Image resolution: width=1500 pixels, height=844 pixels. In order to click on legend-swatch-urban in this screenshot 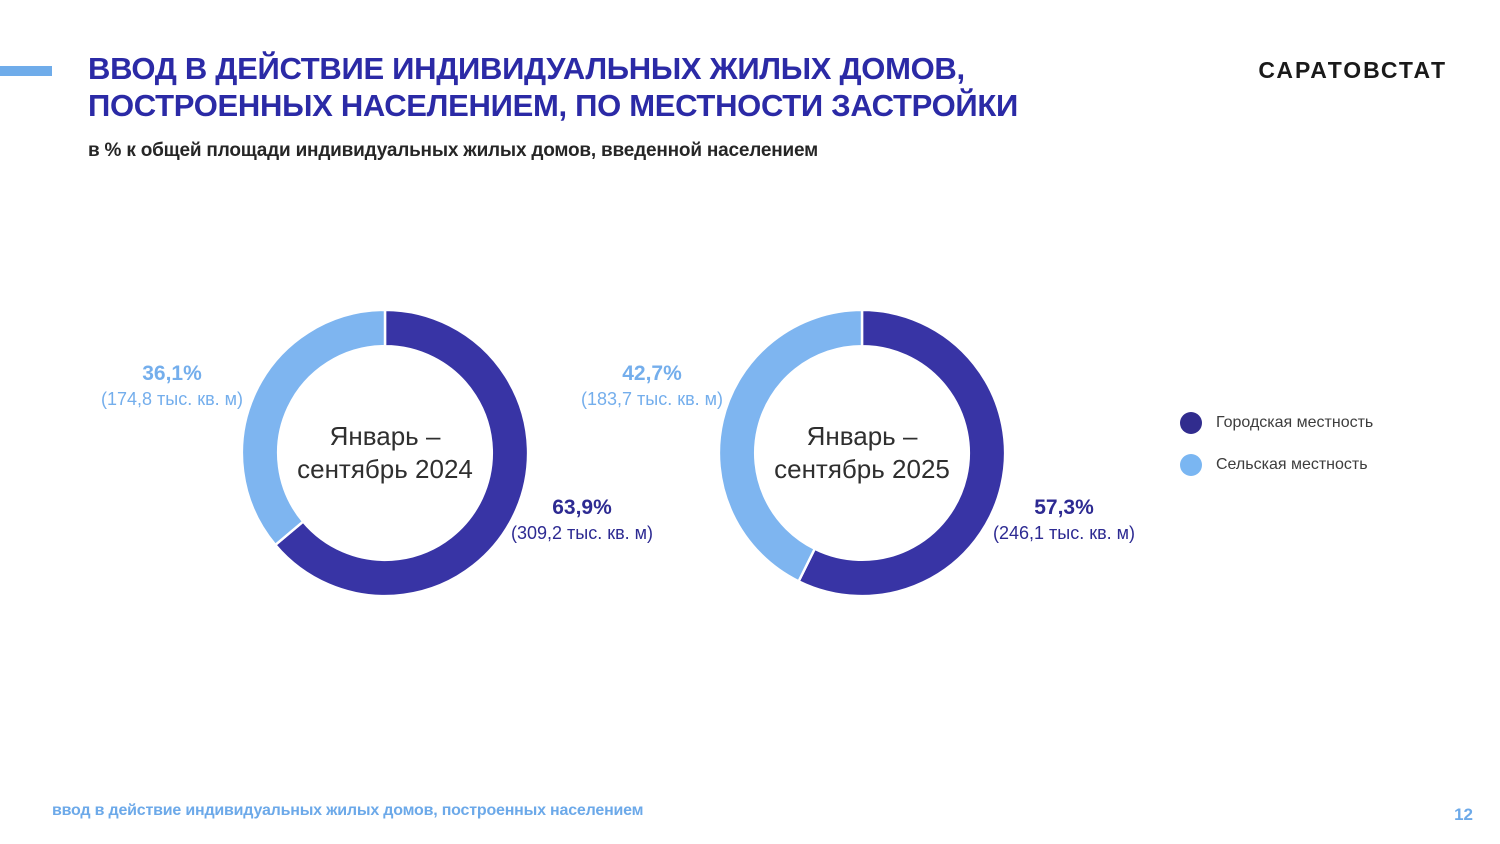, I will do `click(1191, 423)`.